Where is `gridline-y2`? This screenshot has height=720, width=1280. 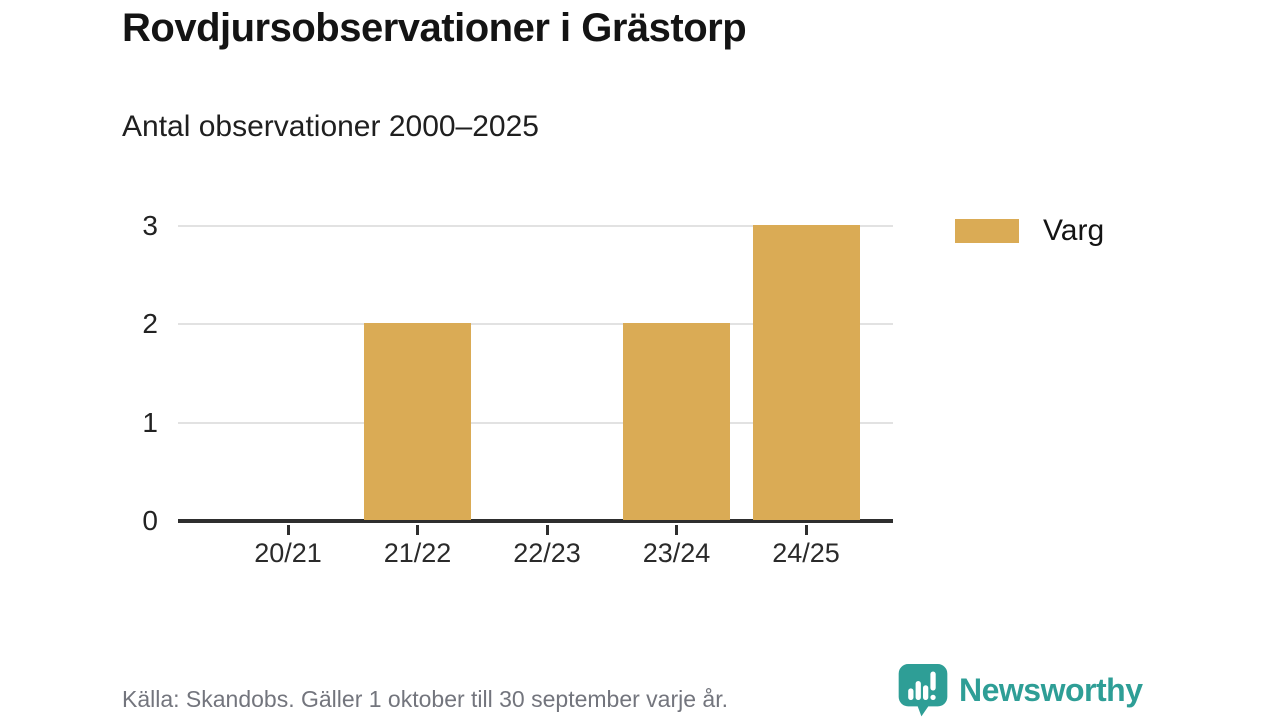
gridline-y2 is located at coordinates (535, 324).